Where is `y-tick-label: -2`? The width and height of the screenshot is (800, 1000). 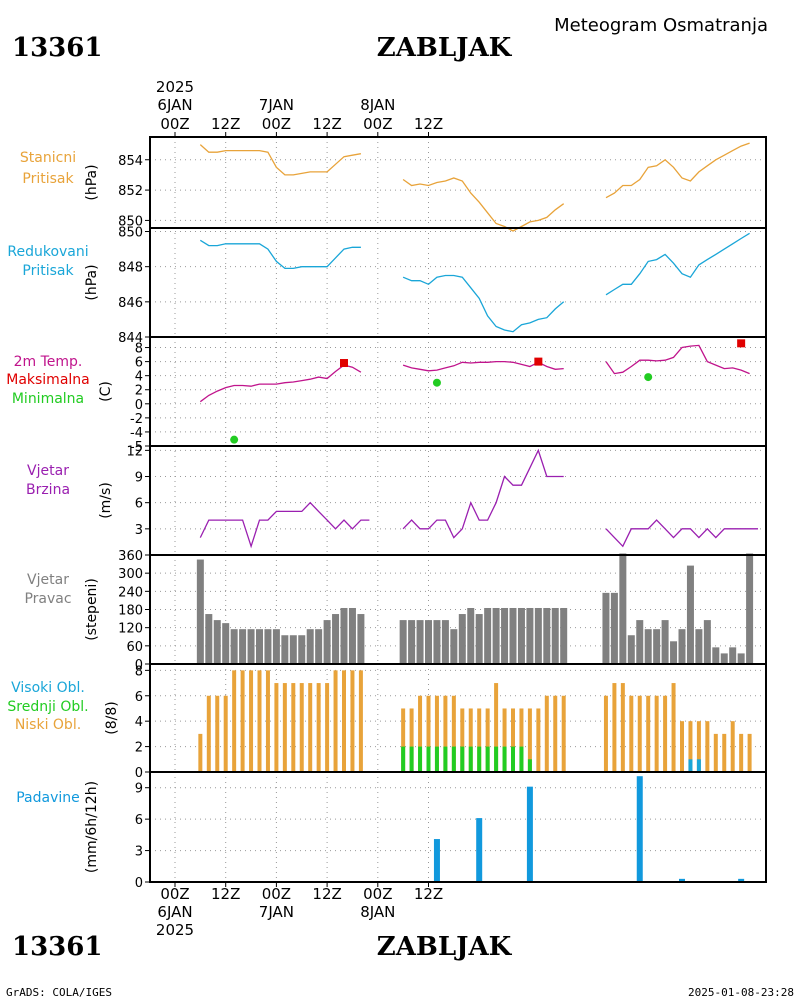
y-tick-label: -2 is located at coordinates (136, 419).